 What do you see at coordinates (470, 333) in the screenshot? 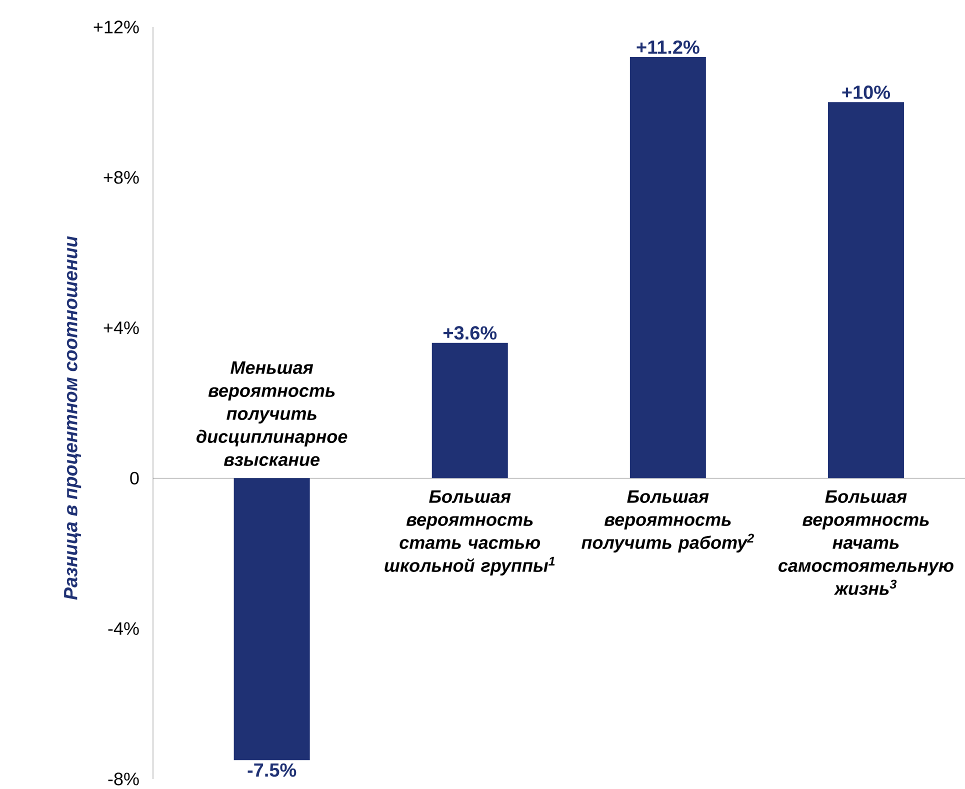
I see `data-label: +3.6%` at bounding box center [470, 333].